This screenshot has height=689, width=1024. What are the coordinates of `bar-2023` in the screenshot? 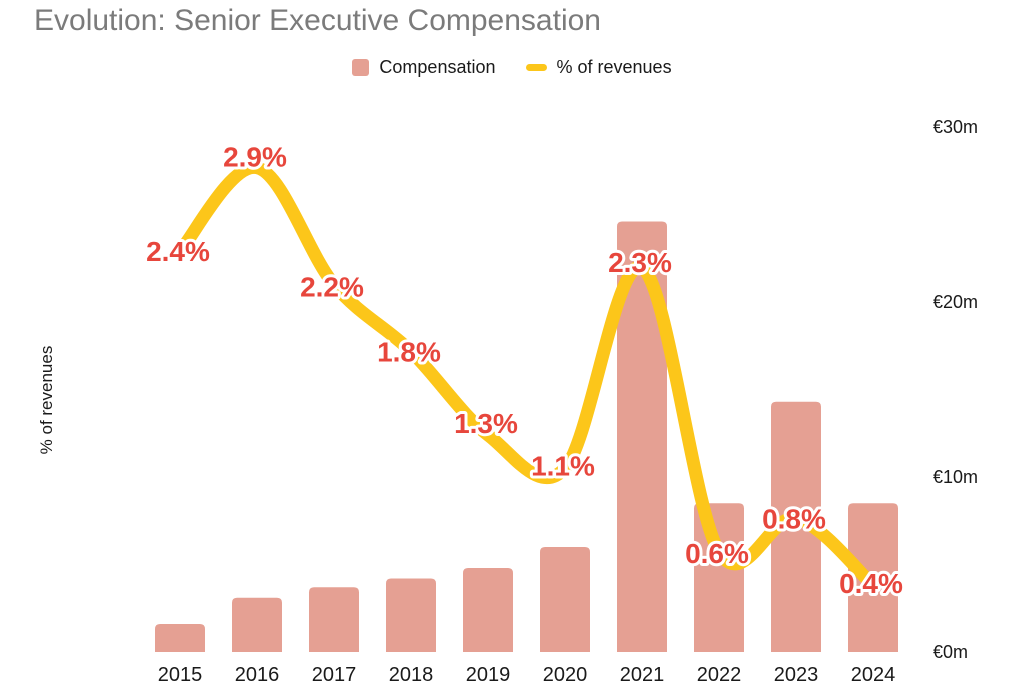 It's located at (796, 526).